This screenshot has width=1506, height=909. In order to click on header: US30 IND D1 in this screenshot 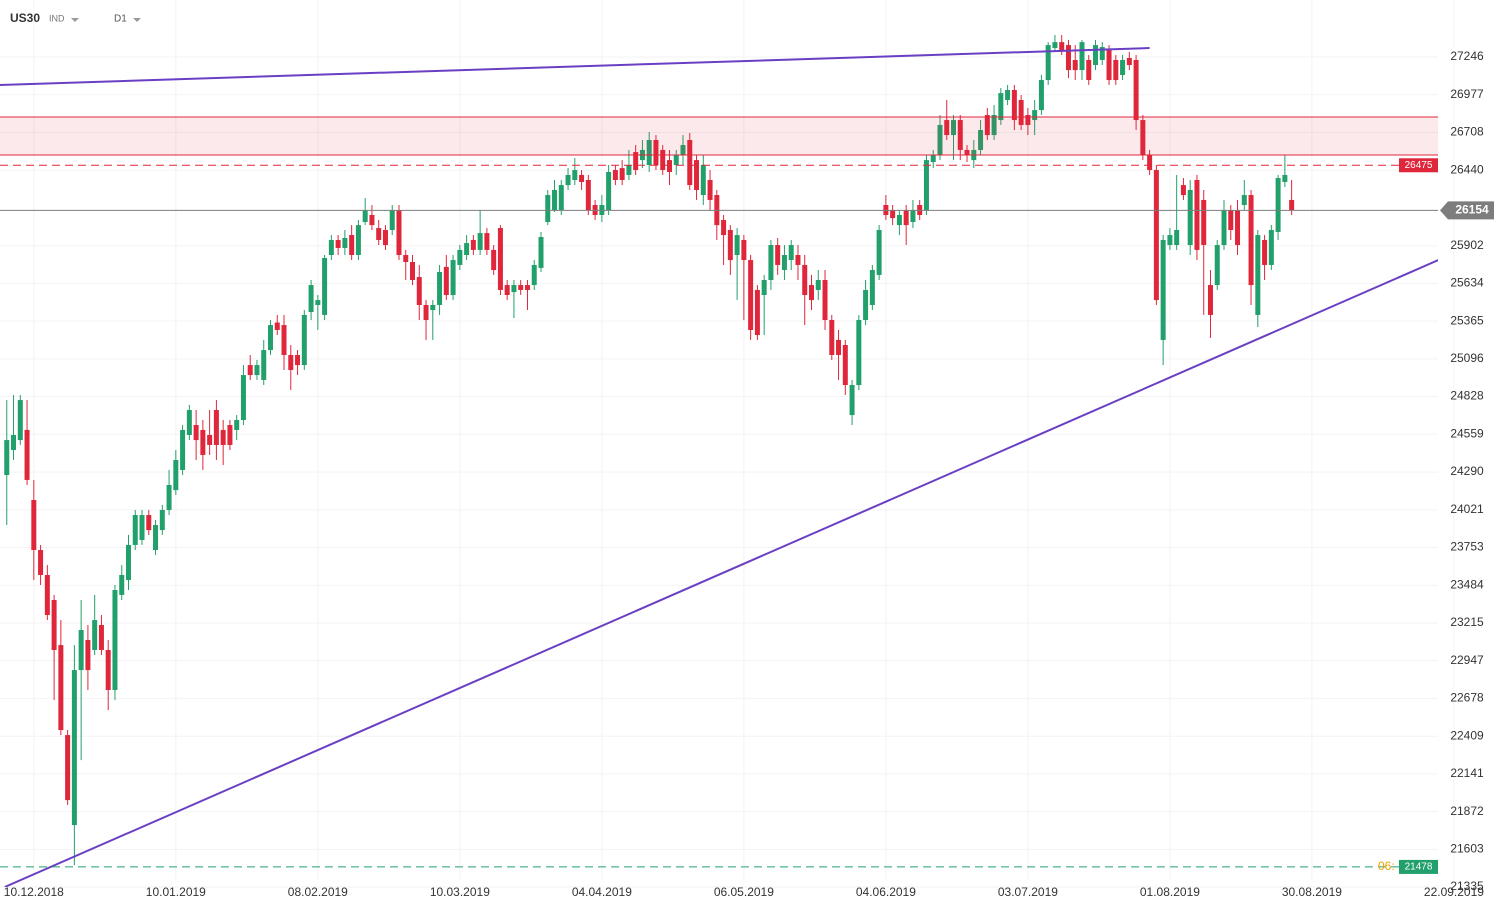, I will do `click(75, 18)`.